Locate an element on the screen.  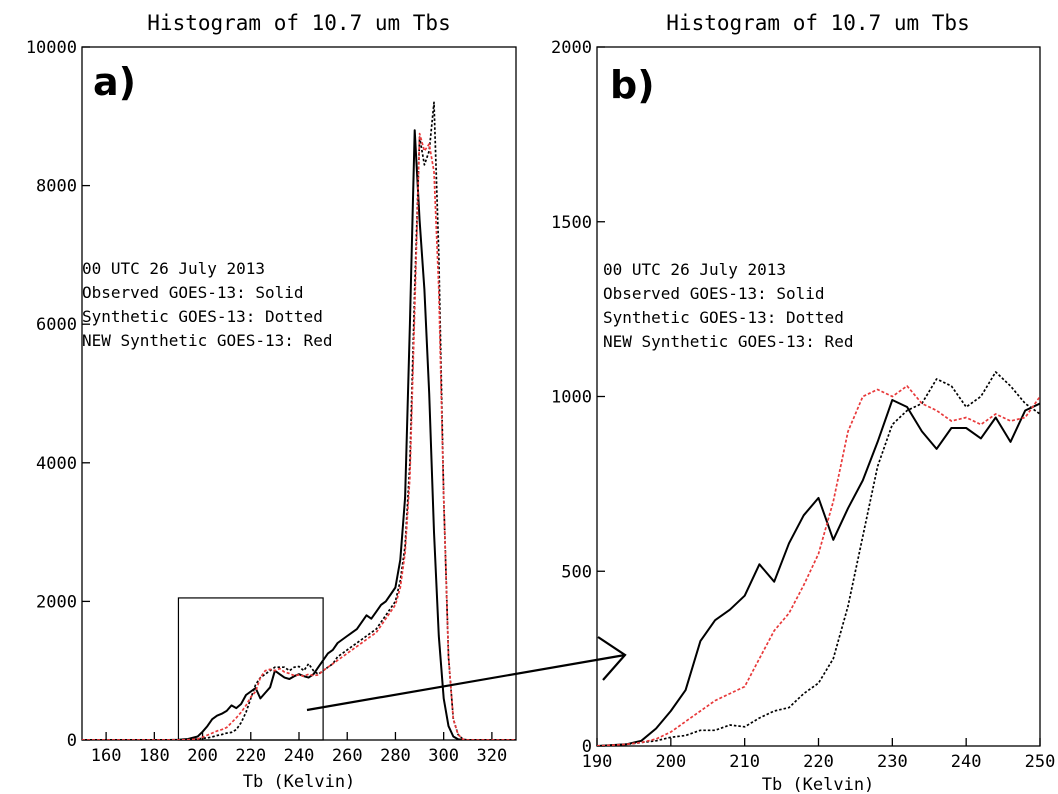
x-tick-label: 260 is located at coordinates (347, 756).